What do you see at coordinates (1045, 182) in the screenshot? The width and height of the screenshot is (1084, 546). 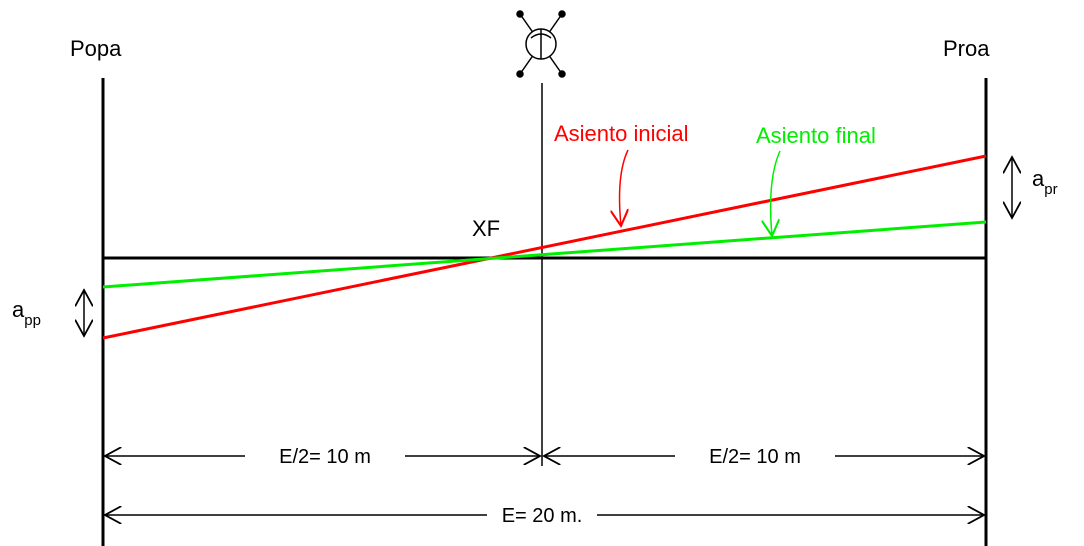 I see `bow-draft-change-label: apr` at bounding box center [1045, 182].